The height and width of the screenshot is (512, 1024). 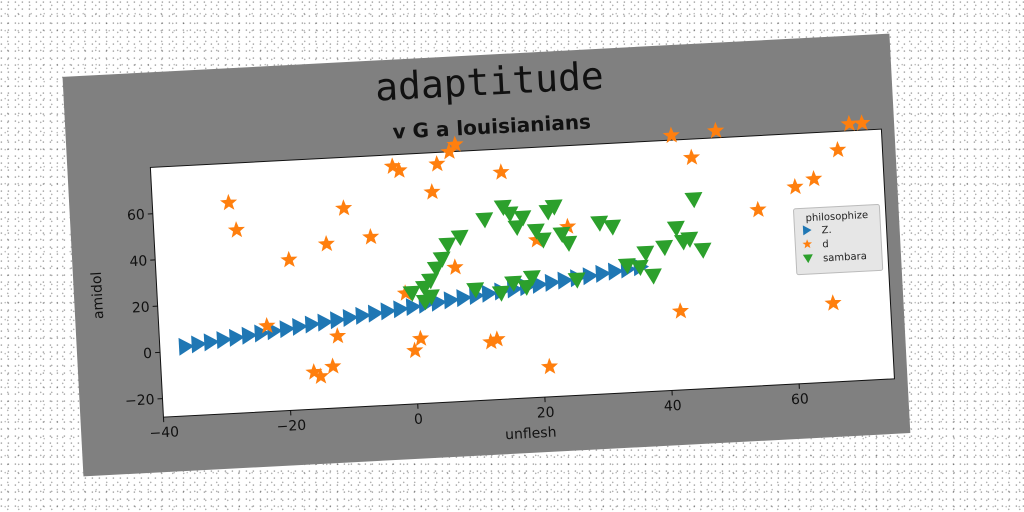 I want to click on y-tick-label: 60, so click(x=136, y=215).